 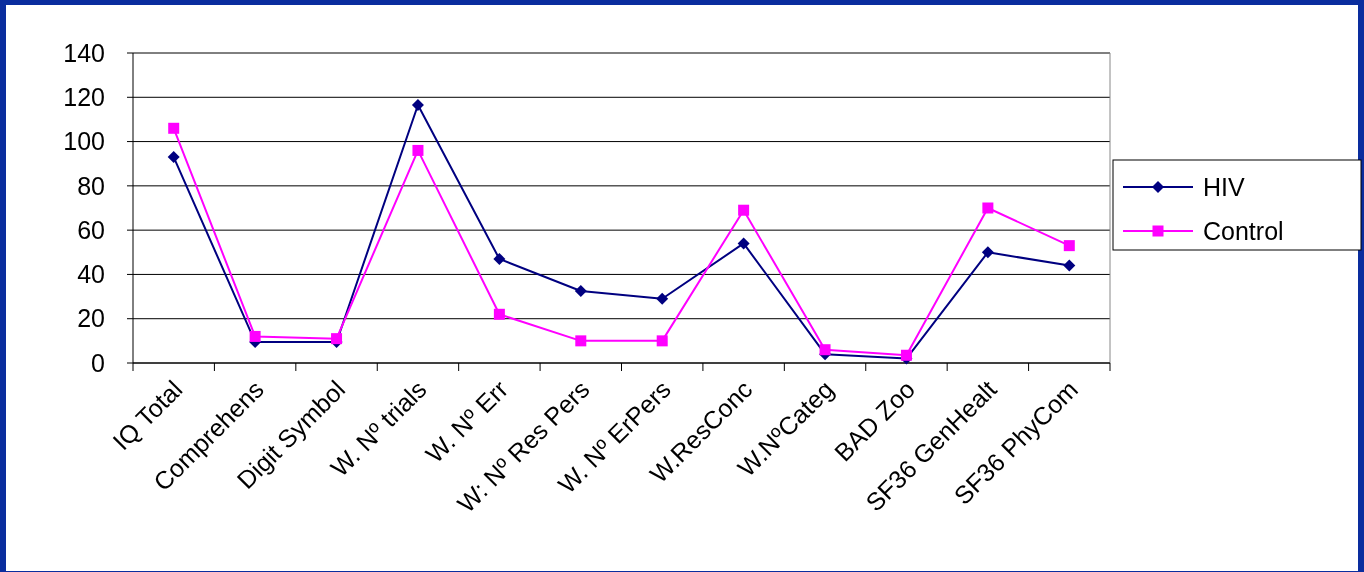 What do you see at coordinates (84, 97) in the screenshot?
I see `y-tick-label: 120` at bounding box center [84, 97].